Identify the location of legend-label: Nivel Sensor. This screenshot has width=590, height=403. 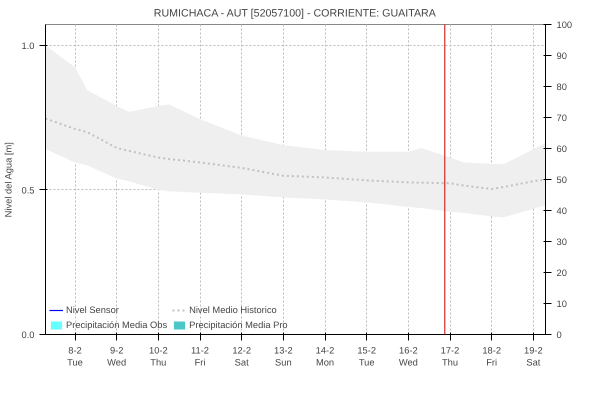
(92, 310).